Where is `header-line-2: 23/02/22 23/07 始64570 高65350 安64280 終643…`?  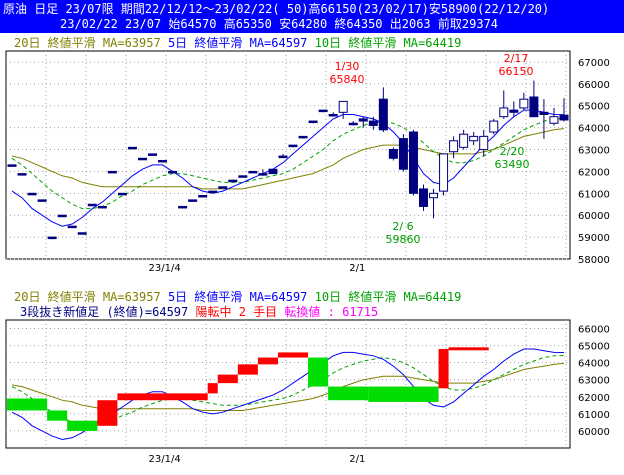 header-line-2: 23/02/22 23/07 始64570 高65350 安64280 終643… is located at coordinates (279, 23).